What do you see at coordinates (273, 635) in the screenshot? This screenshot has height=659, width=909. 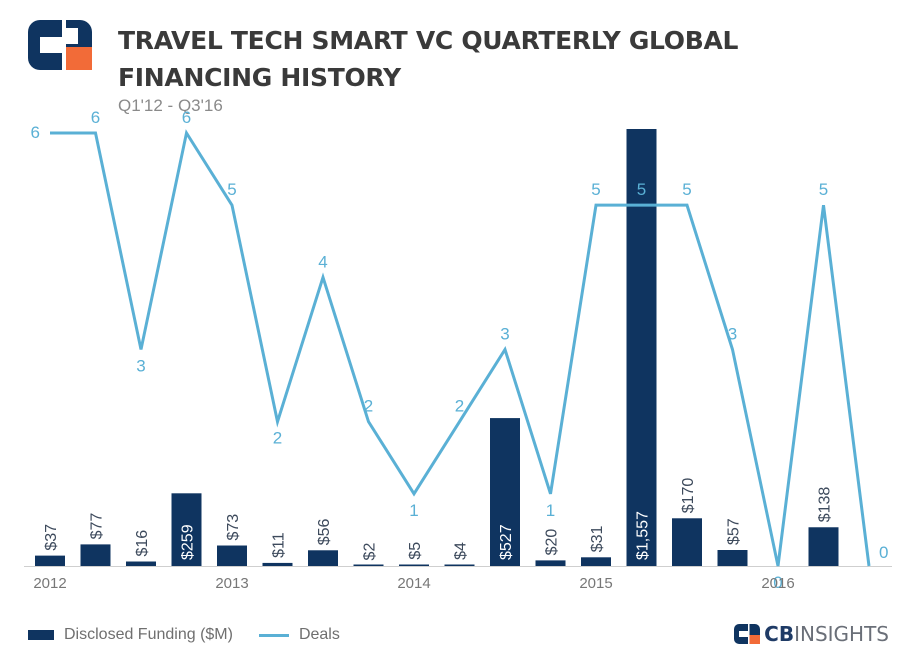 I see `legend-swatch-deals` at bounding box center [273, 635].